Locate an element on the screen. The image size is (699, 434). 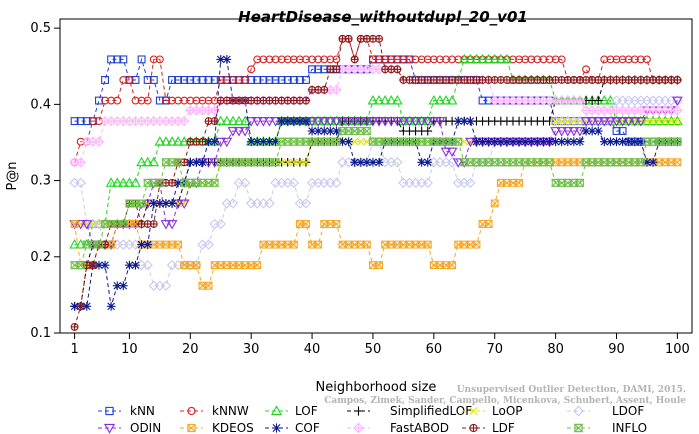
y-tick-label: 0.2 is located at coordinates (40, 257).